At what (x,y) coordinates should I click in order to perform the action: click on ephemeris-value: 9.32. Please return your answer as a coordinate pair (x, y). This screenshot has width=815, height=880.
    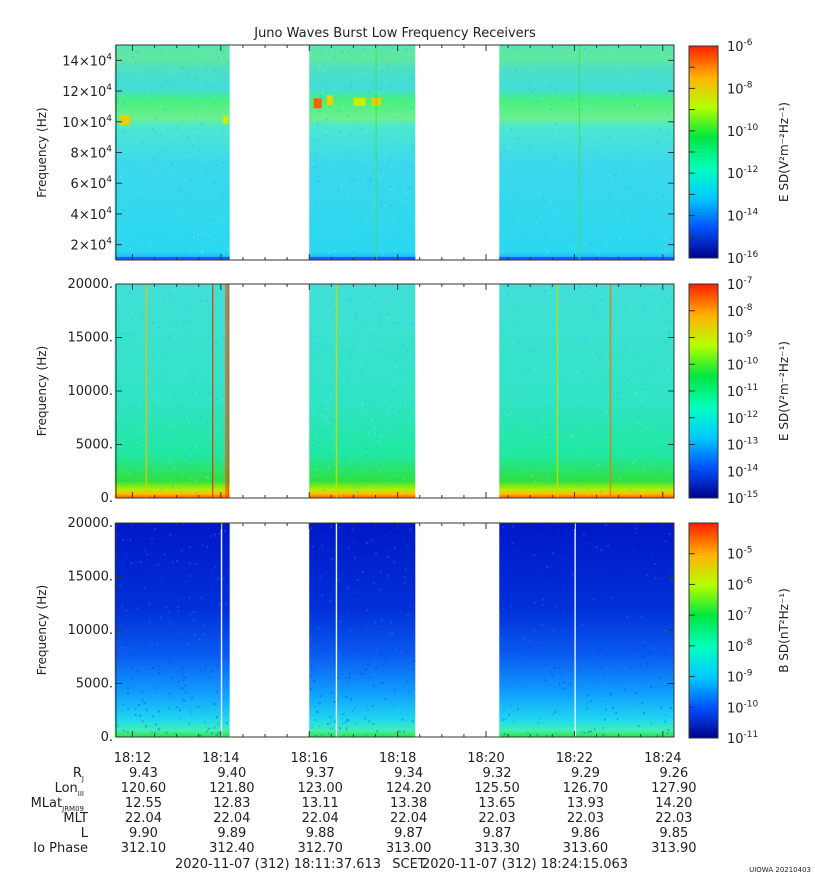
    Looking at the image, I should click on (497, 773).